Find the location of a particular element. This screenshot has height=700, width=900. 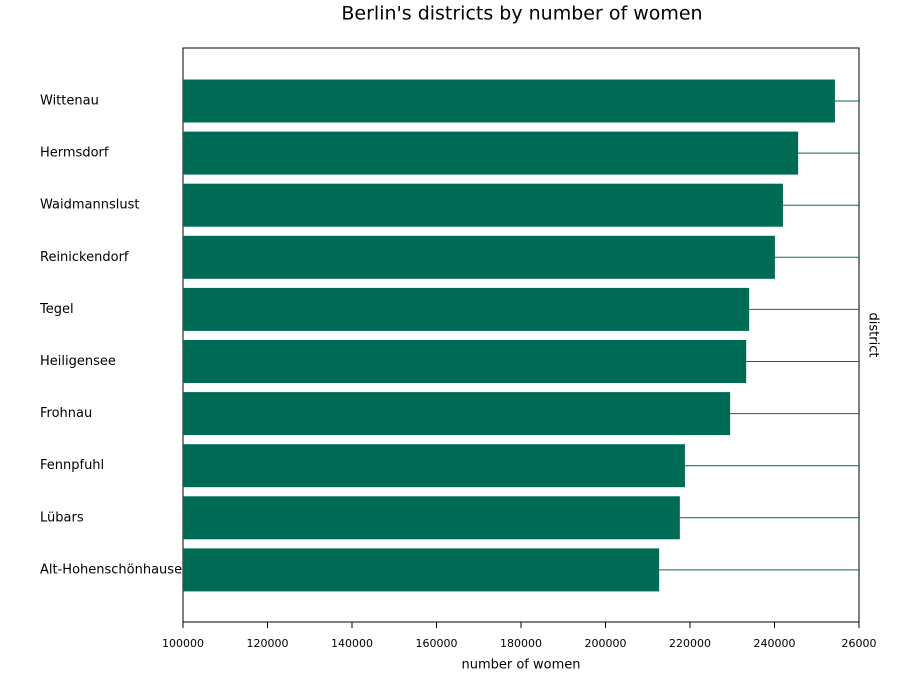

y-tick-label: Lübars is located at coordinates (62, 517).